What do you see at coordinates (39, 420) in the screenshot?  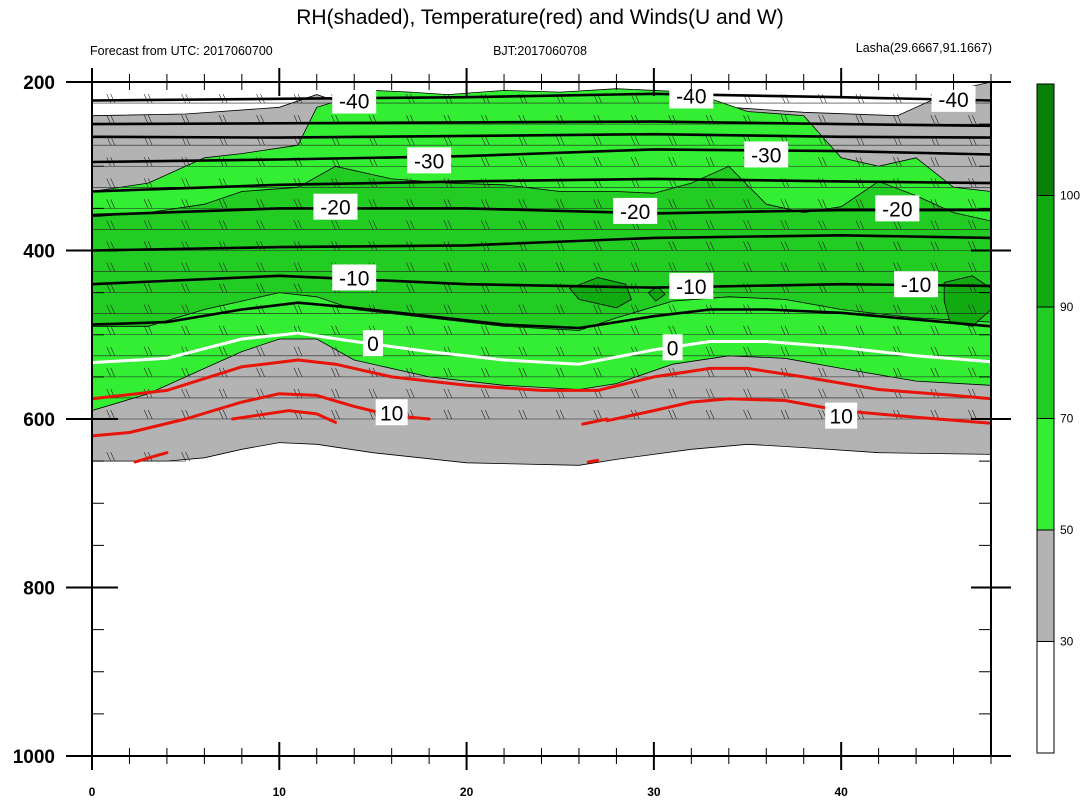 I see `y-tick-label: 600` at bounding box center [39, 420].